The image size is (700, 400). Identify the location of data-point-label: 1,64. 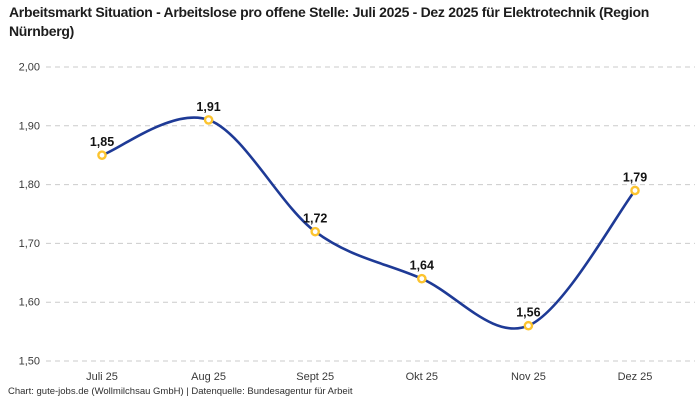
(422, 266).